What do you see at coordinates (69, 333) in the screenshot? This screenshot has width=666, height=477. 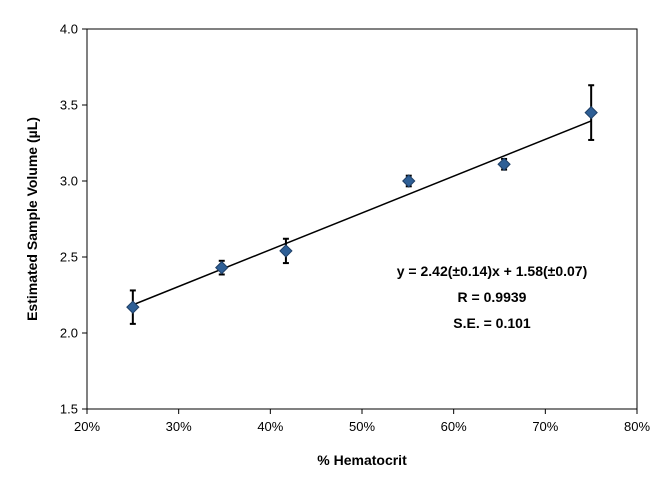 I see `y-tick-label: 2.0` at bounding box center [69, 333].